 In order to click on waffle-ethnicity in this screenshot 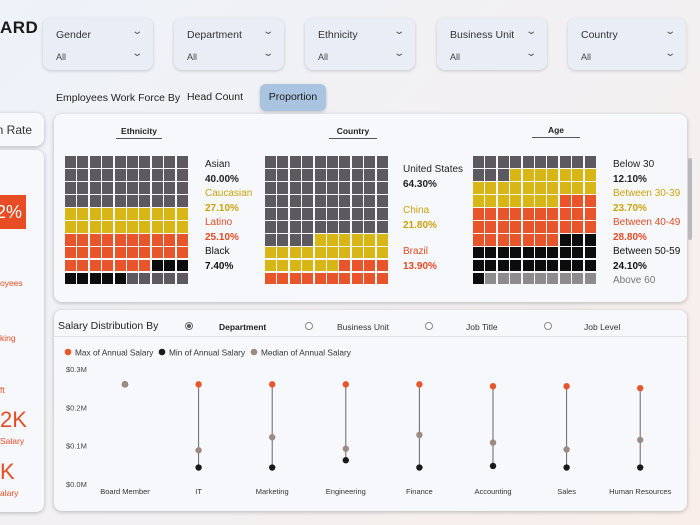, I will do `click(126, 220)`.